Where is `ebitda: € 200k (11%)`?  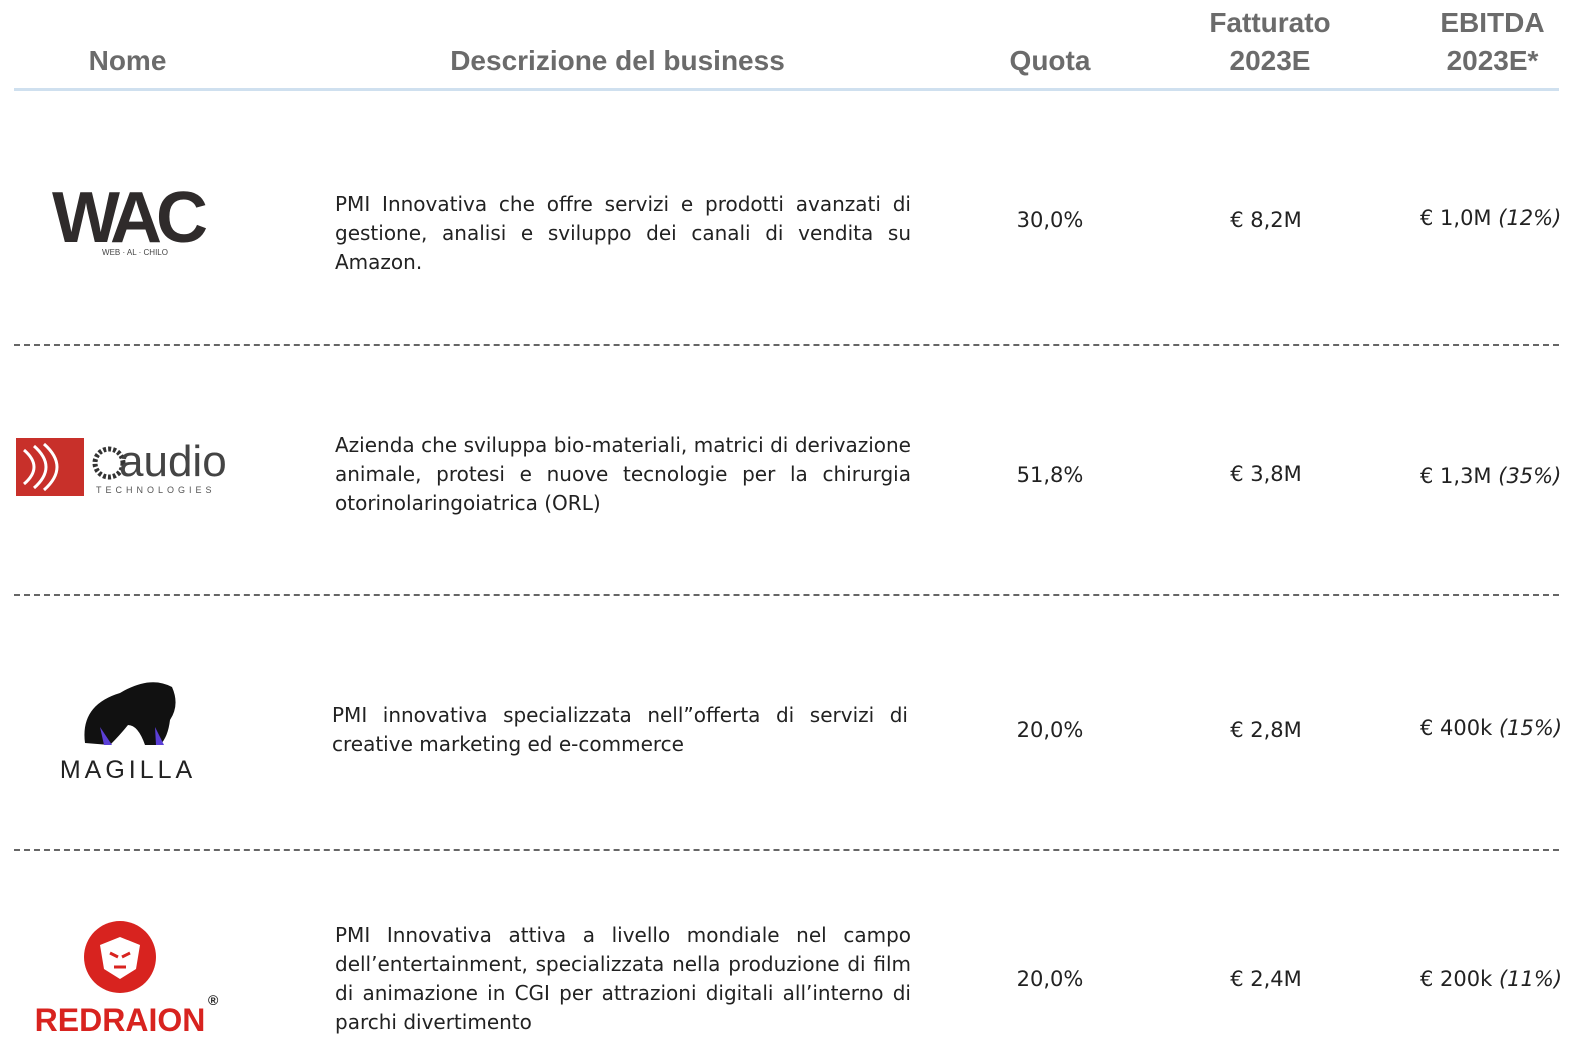 ebitda: € 200k (11%) is located at coordinates (1491, 979).